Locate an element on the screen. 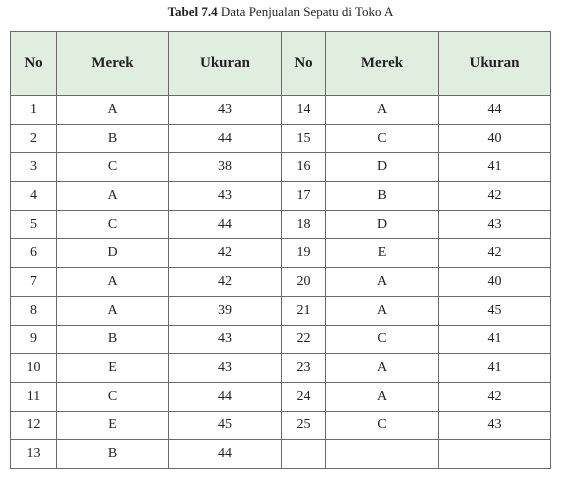 The image size is (561, 479). table-cell: 17 is located at coordinates (303, 196).